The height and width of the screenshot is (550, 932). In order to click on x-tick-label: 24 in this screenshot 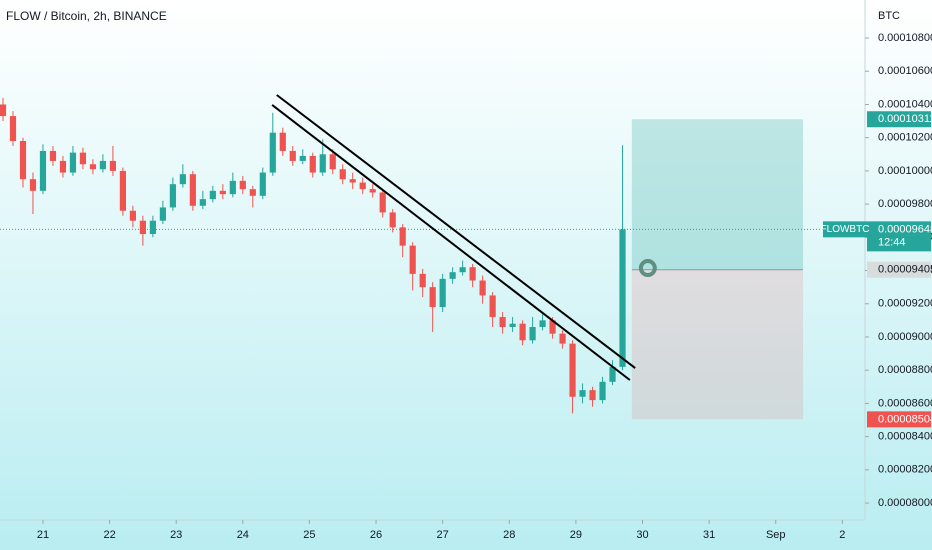, I will do `click(243, 535)`.